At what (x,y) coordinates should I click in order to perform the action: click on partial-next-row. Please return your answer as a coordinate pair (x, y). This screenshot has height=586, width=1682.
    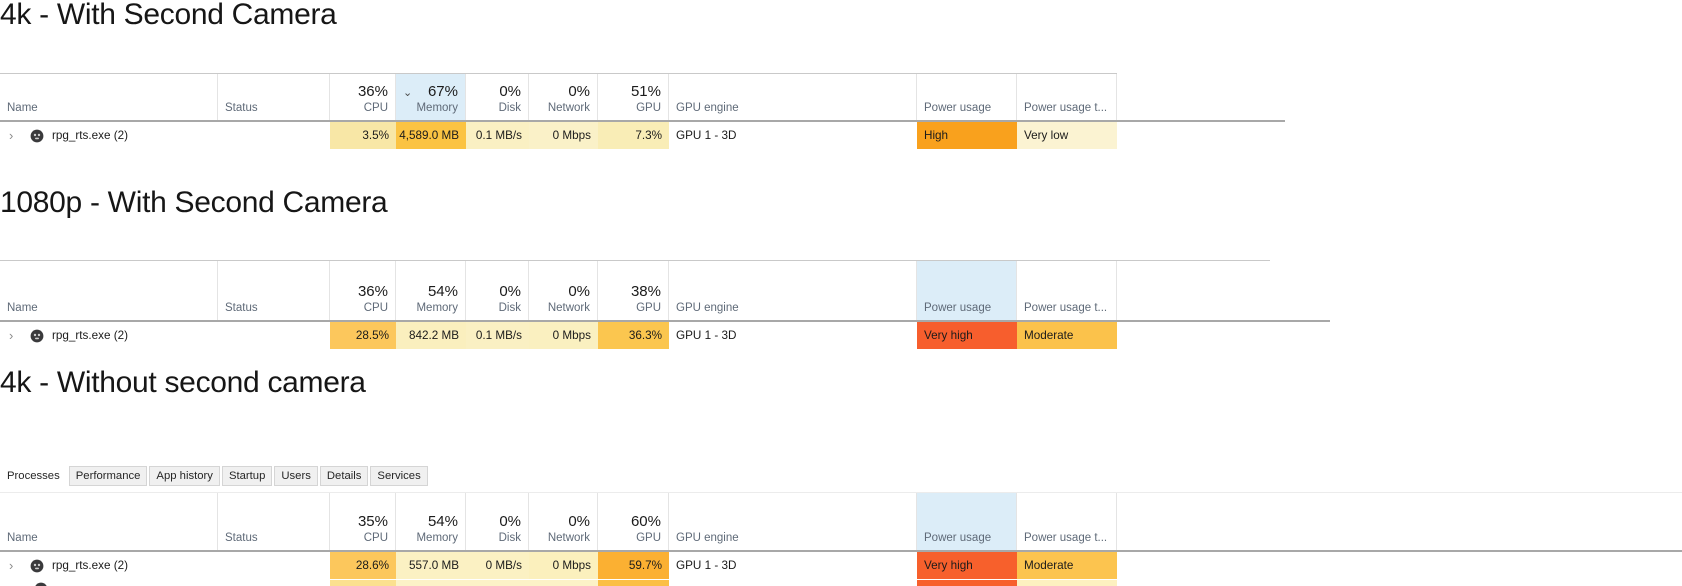
    Looking at the image, I should click on (558, 583).